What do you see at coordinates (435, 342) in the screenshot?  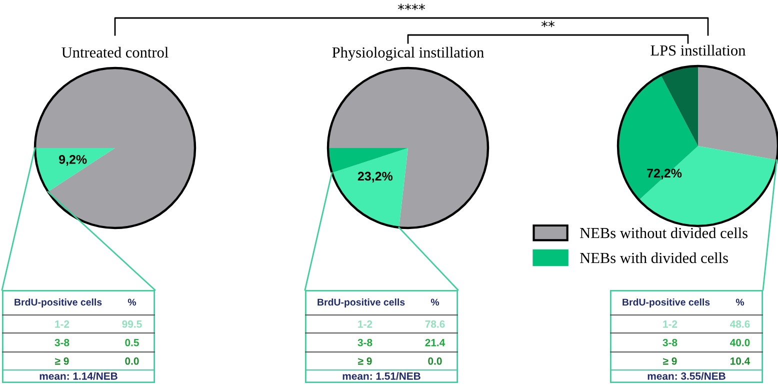 I see `text: 21.4` at bounding box center [435, 342].